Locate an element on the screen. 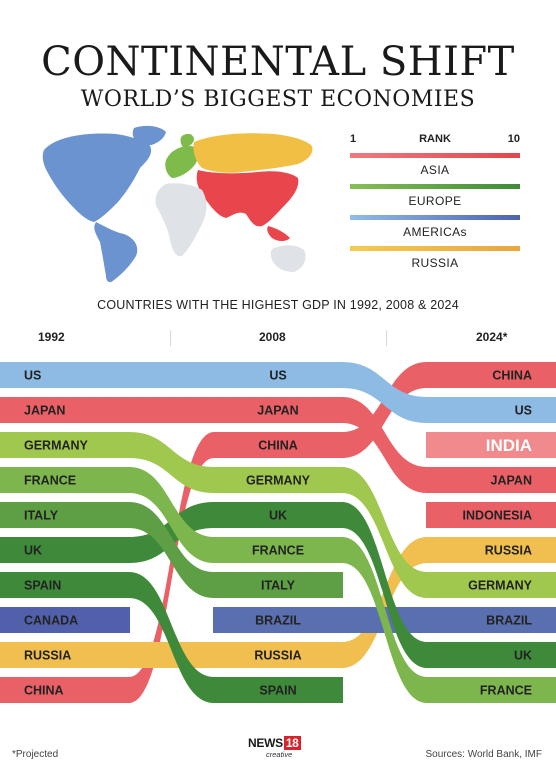  label-germany-2024: GERMANY is located at coordinates (500, 586).